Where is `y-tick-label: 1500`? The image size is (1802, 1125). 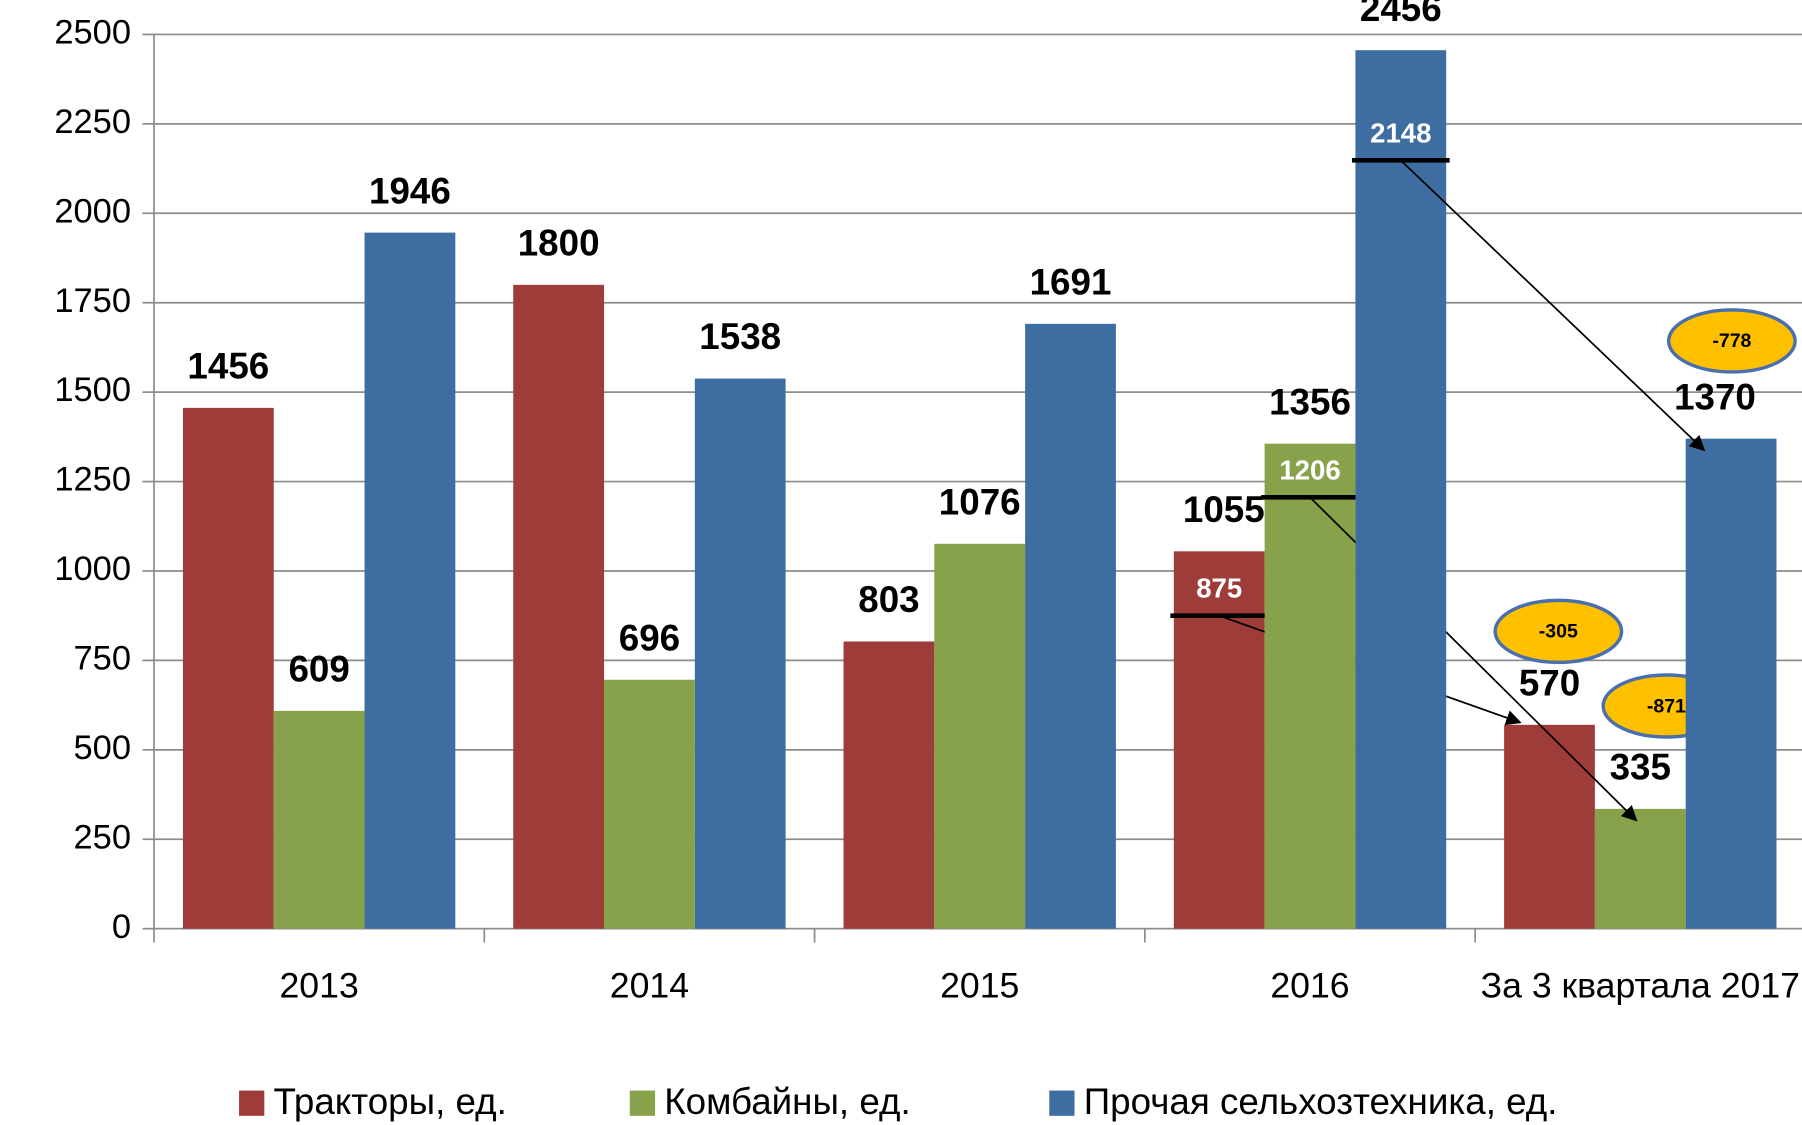 y-tick-label: 1500 is located at coordinates (92, 390).